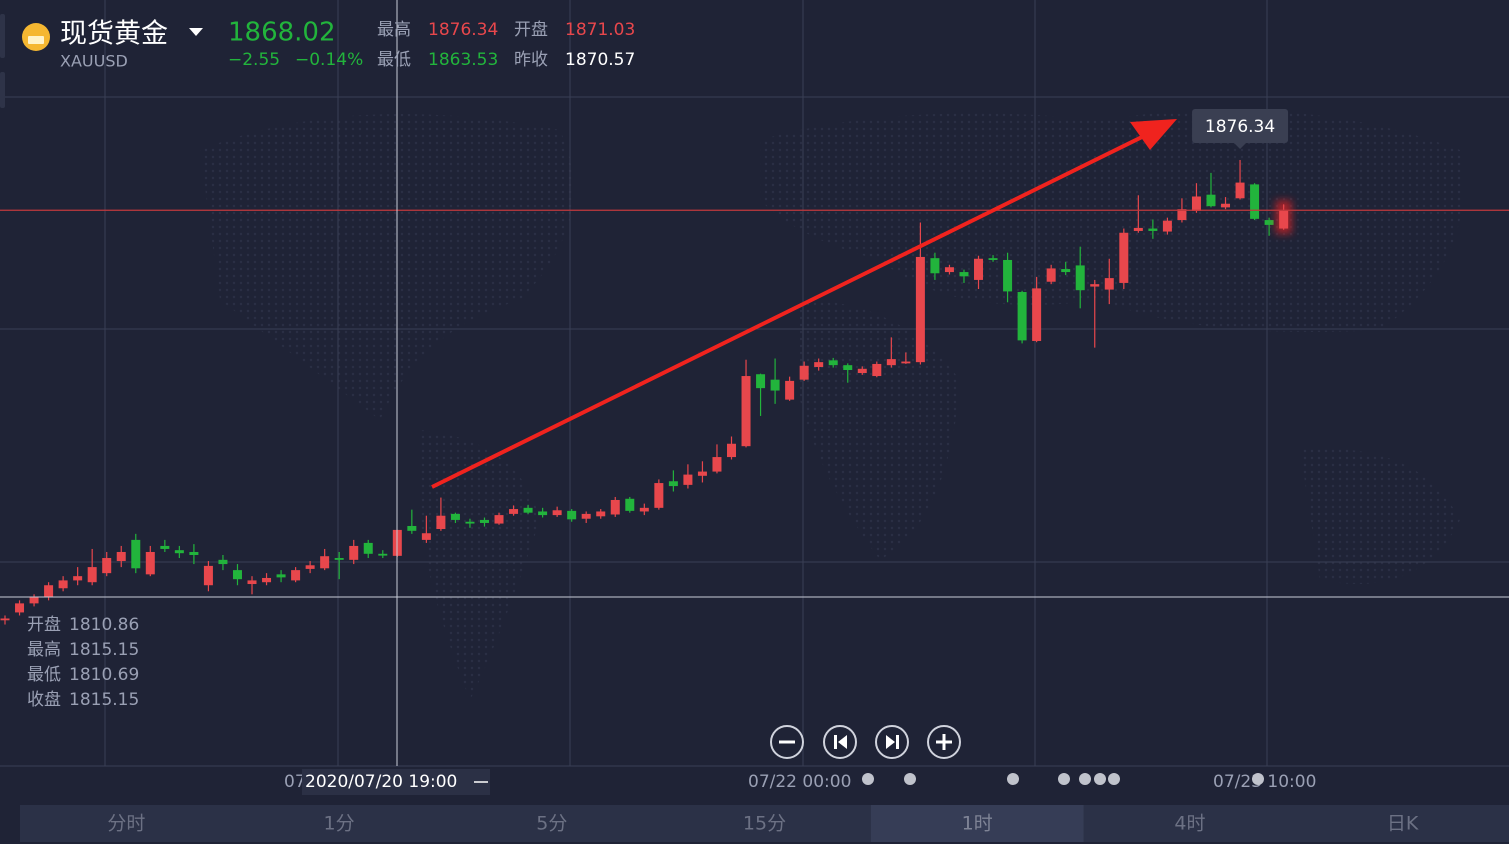 The width and height of the screenshot is (1509, 844). What do you see at coordinates (977, 824) in the screenshot?
I see `tab: 1时` at bounding box center [977, 824].